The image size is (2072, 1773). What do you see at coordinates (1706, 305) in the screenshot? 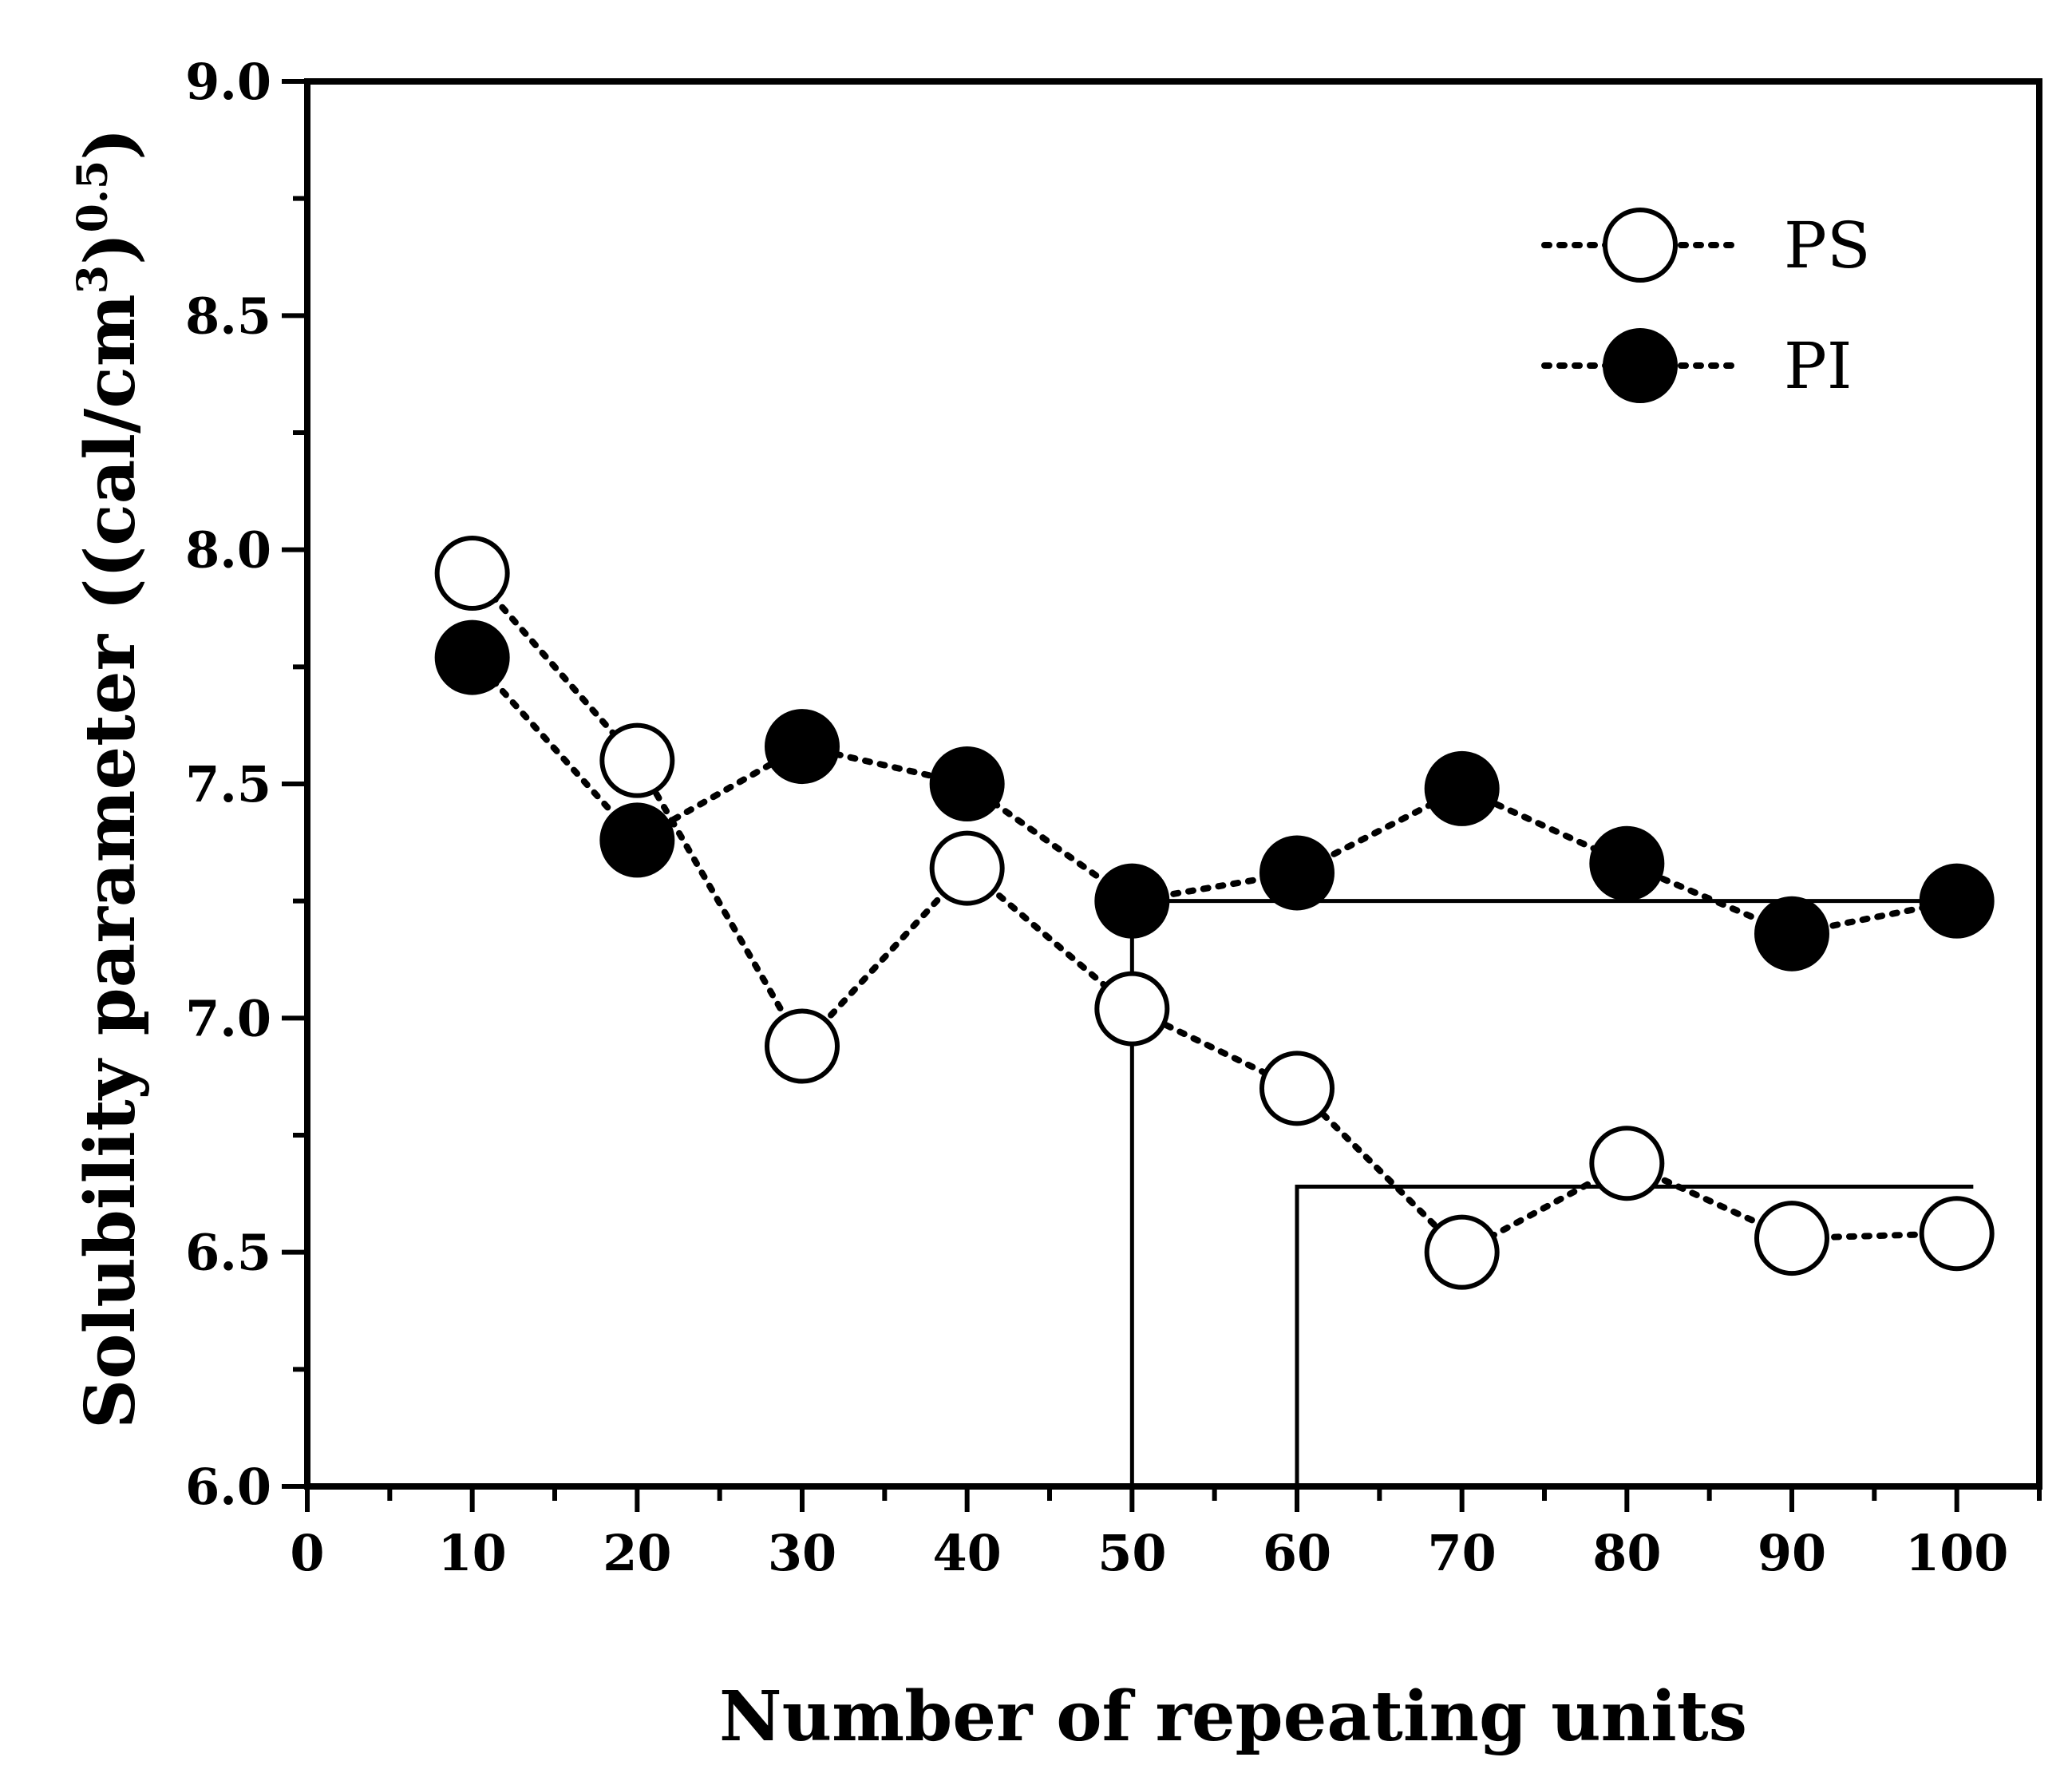
I see `legend: PS PI` at bounding box center [1706, 305].